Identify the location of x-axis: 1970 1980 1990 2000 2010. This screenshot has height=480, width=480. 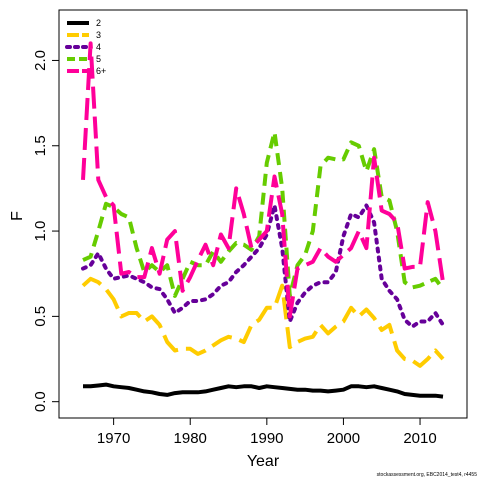
(267, 432).